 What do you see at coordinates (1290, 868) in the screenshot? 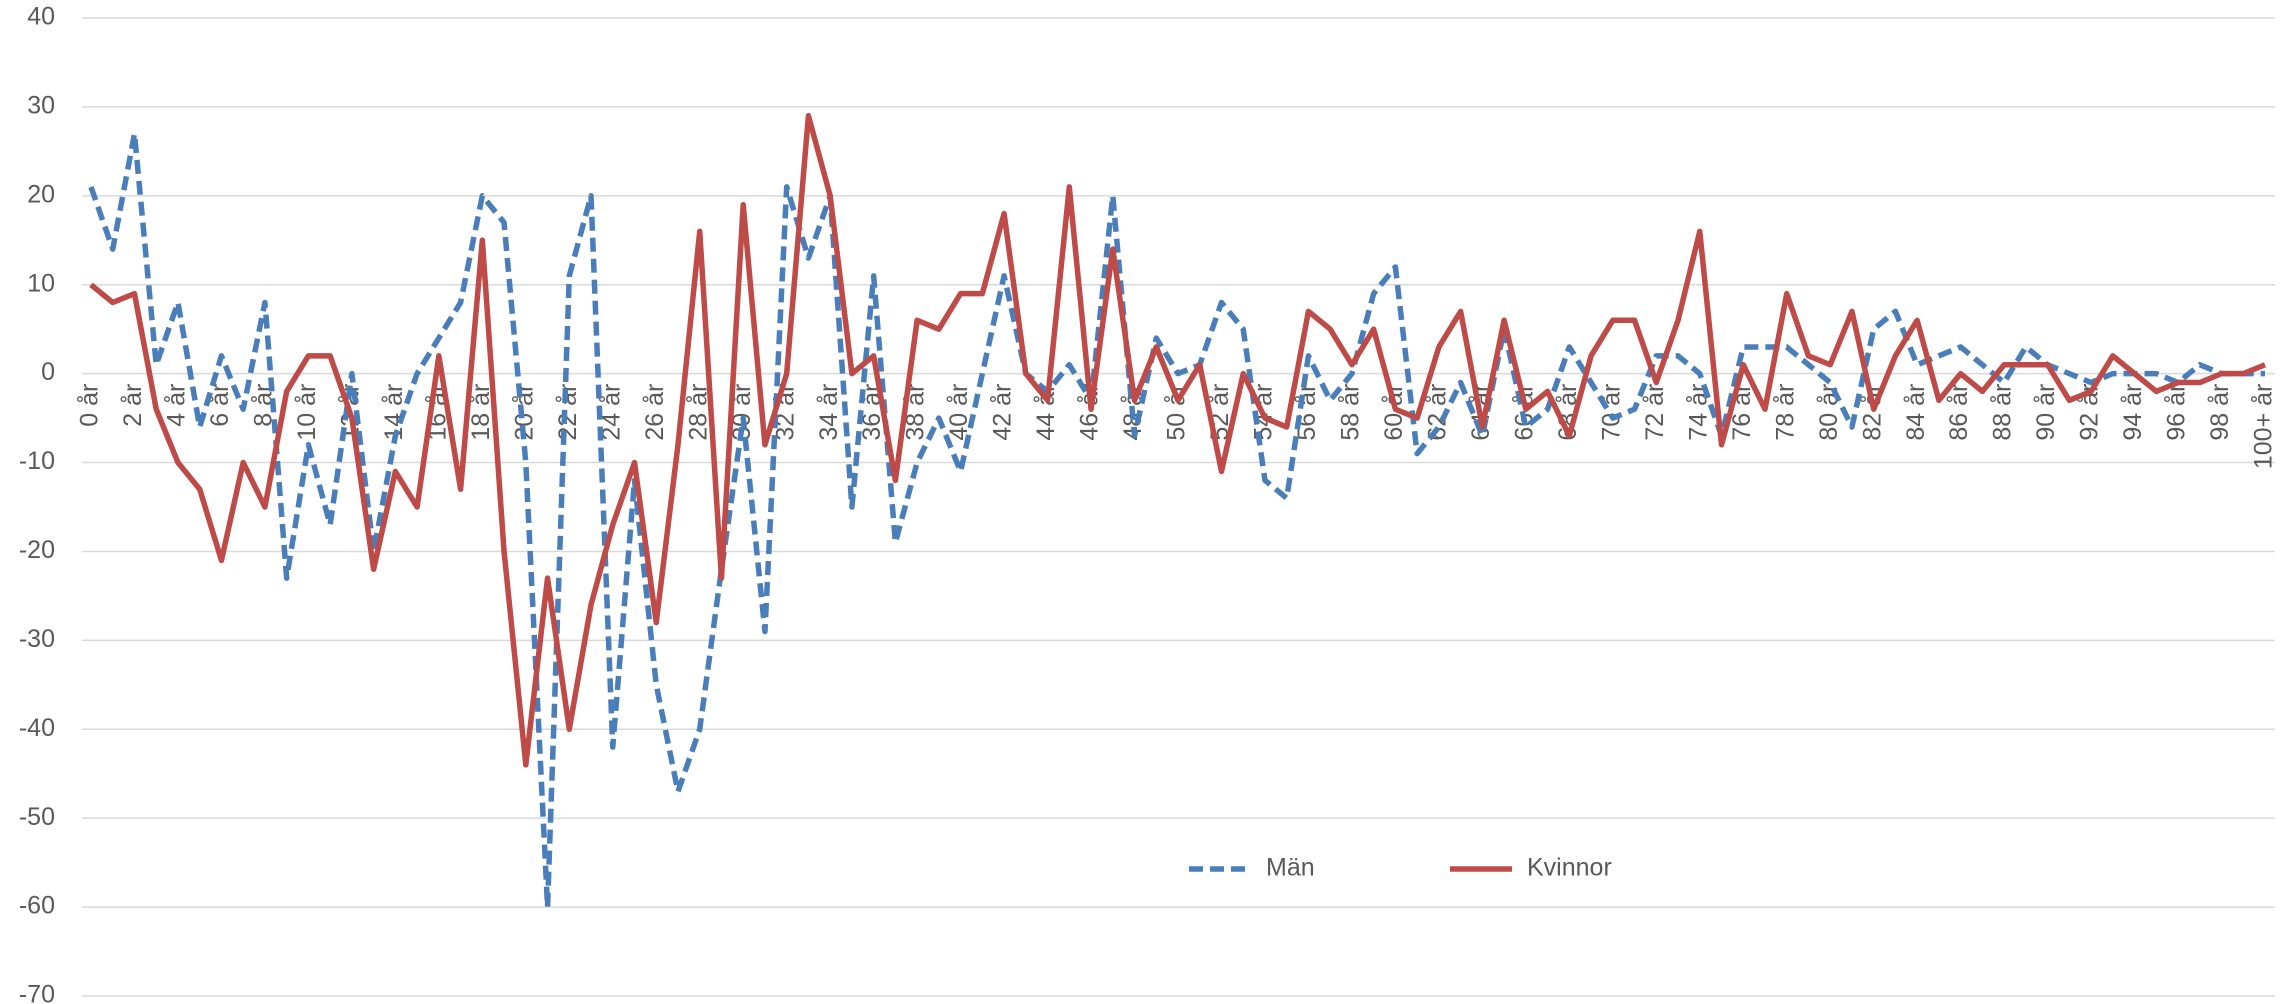
I see `legend-label: Män` at bounding box center [1290, 868].